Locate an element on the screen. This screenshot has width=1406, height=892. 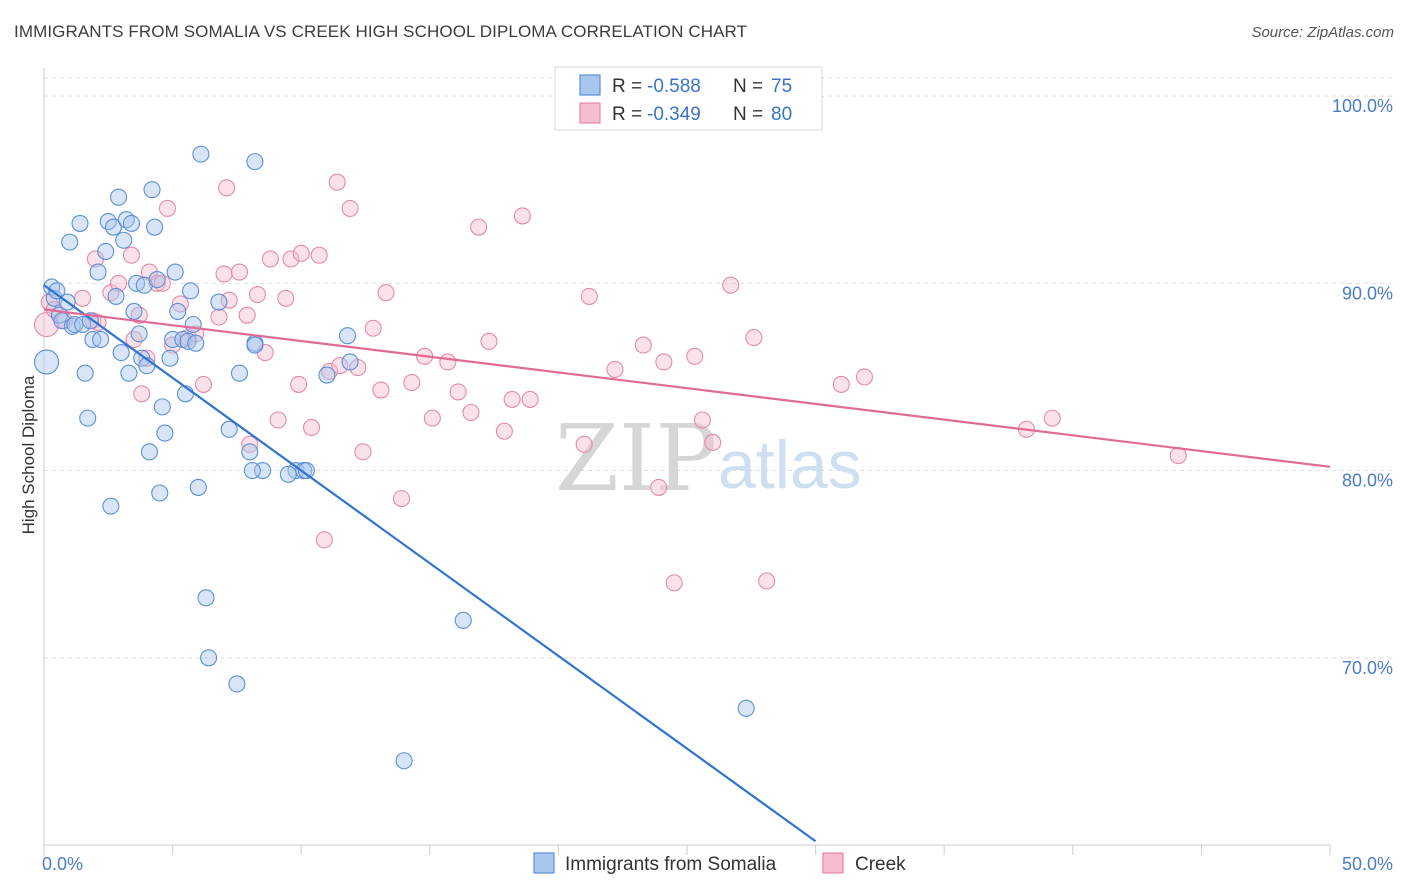
source-label: Source: ZipAtlas.com is located at coordinates (1322, 32).